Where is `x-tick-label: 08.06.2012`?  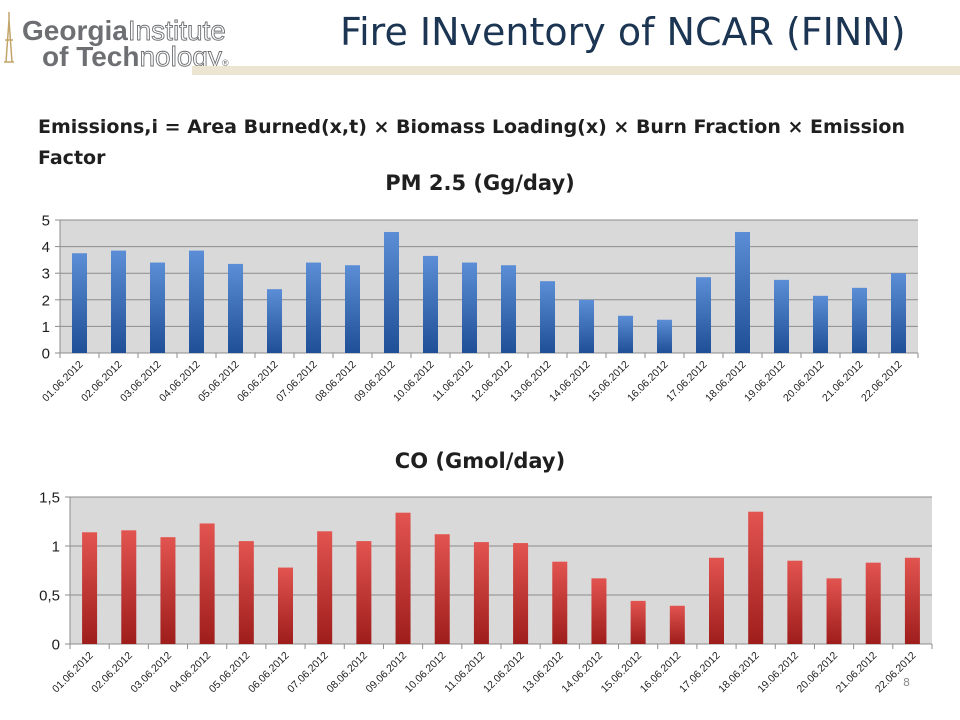
x-tick-label: 08.06.2012 is located at coordinates (347, 673).